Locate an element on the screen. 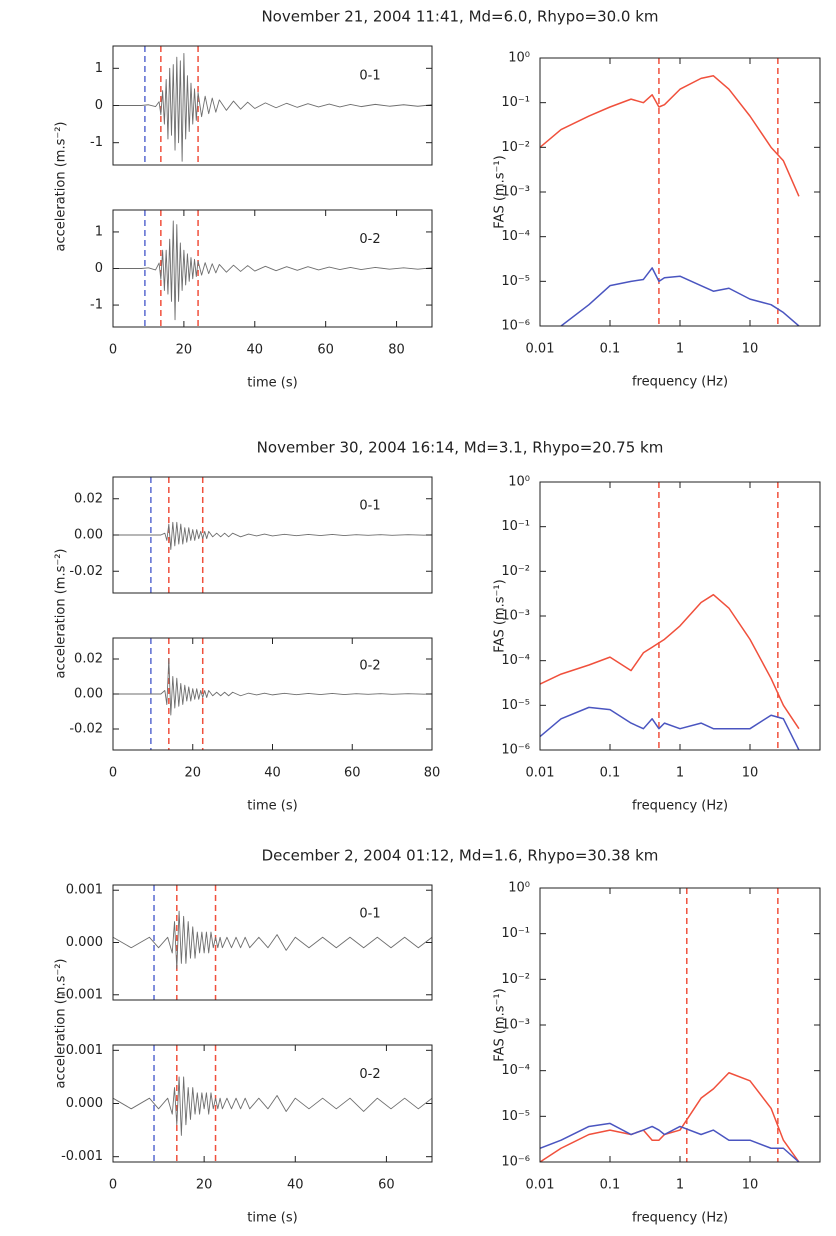 This screenshot has height=1236, width=836. y-tick-label: 1 is located at coordinates (99, 231).